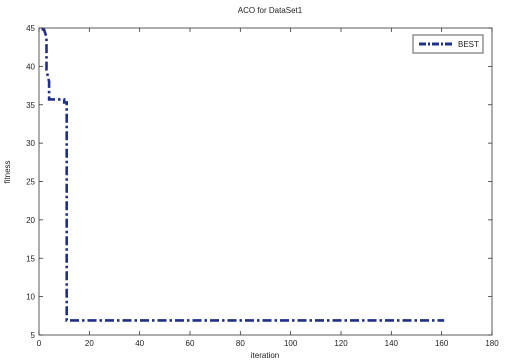  I want to click on x-tick-label: 160, so click(442, 343).